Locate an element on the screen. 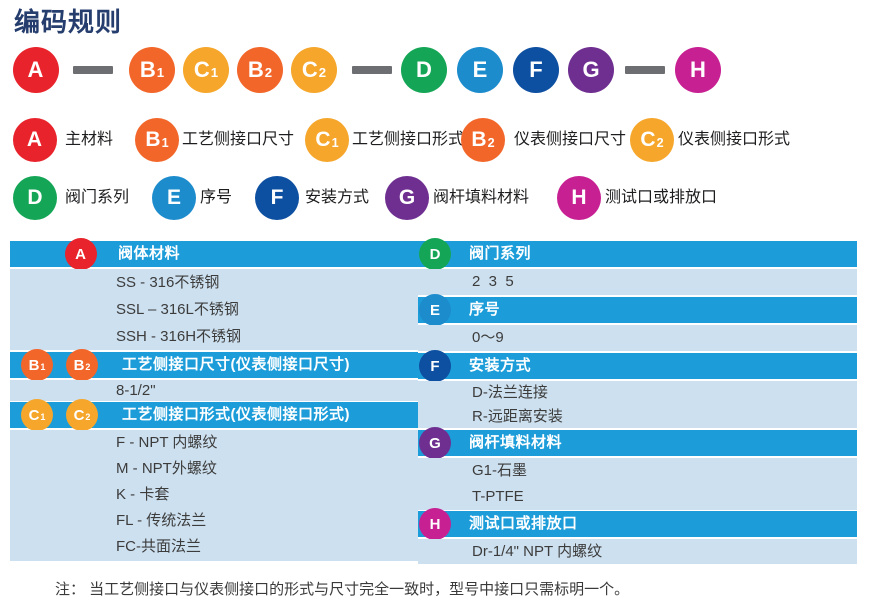  section-badge-f: F is located at coordinates (435, 366).